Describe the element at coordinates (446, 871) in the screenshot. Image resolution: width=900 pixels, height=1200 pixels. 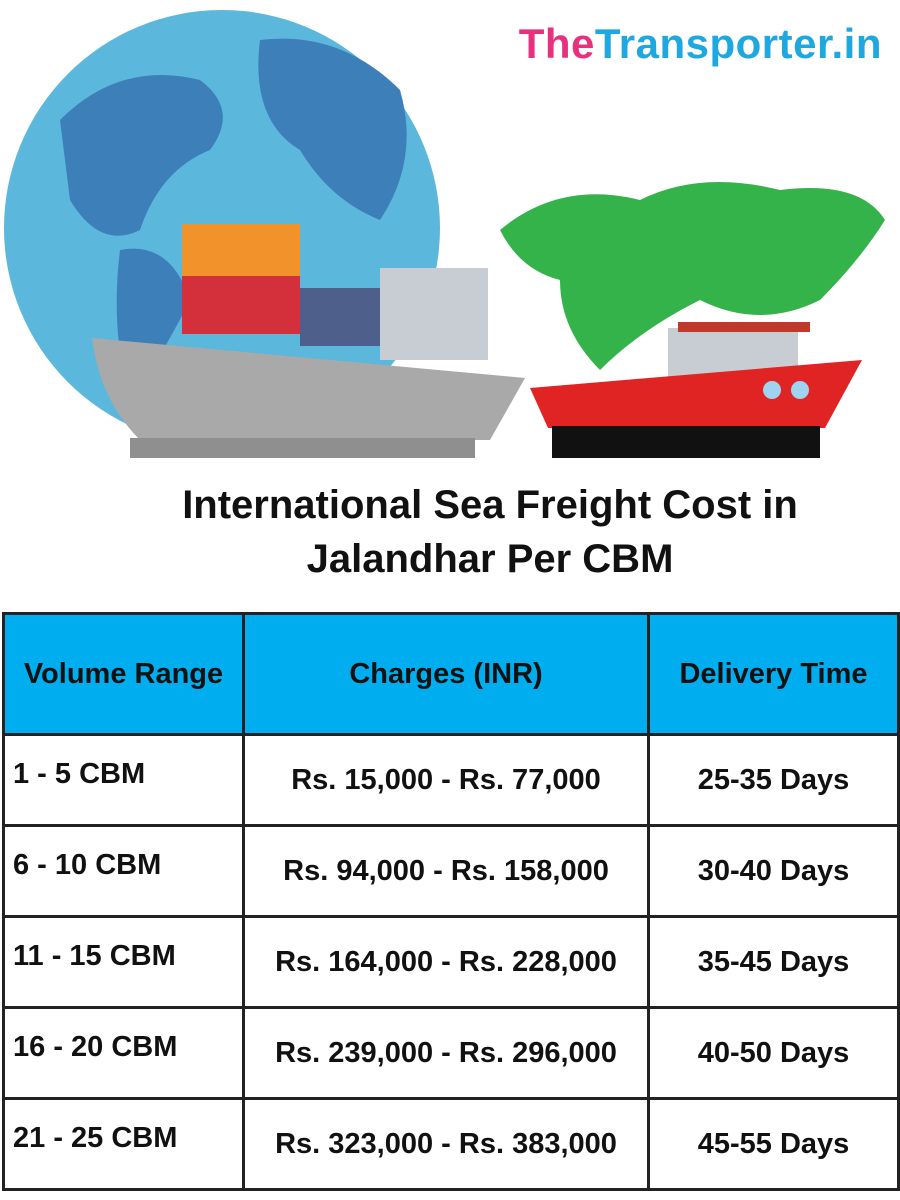
I see `table-cell: Rs. 94,000 - Rs. 158,000` at that location.